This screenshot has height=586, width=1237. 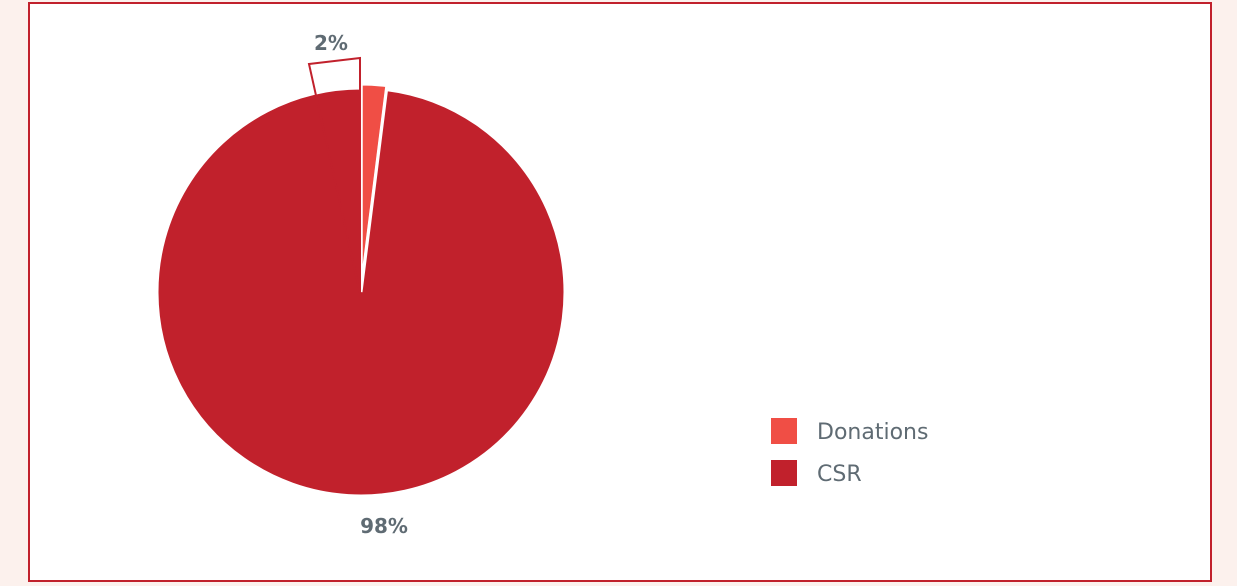 I want to click on data-label-donations: 2%, so click(x=331, y=43).